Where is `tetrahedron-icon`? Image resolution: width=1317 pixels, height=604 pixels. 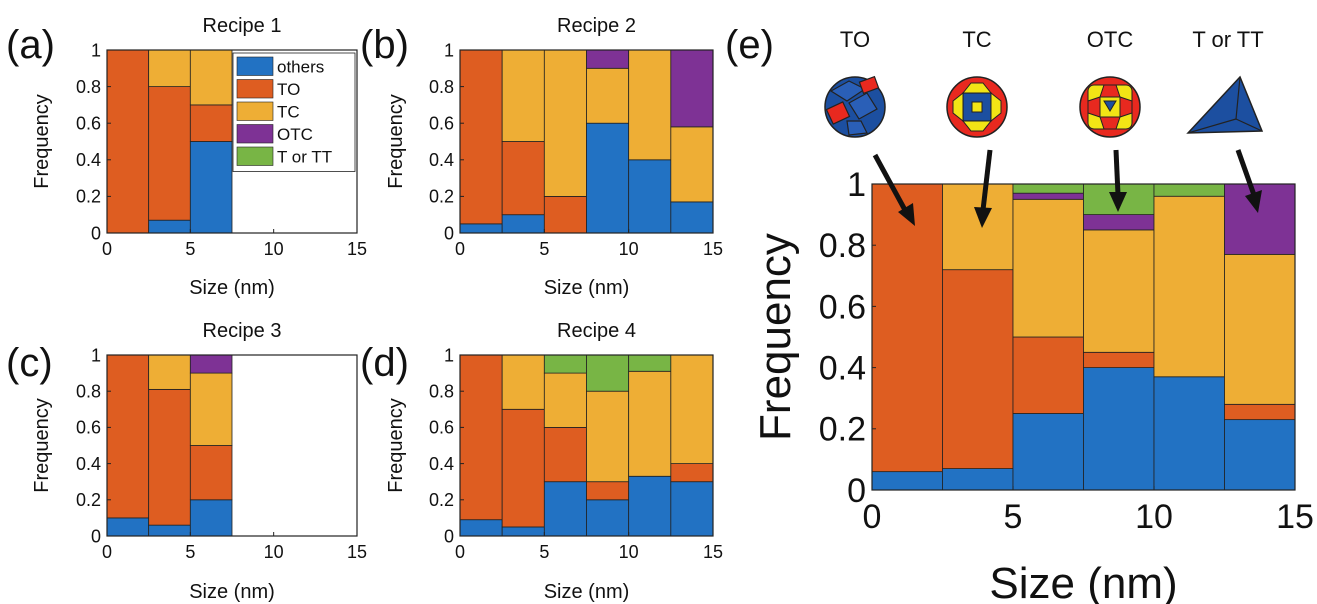 tetrahedron-icon is located at coordinates (1225, 104).